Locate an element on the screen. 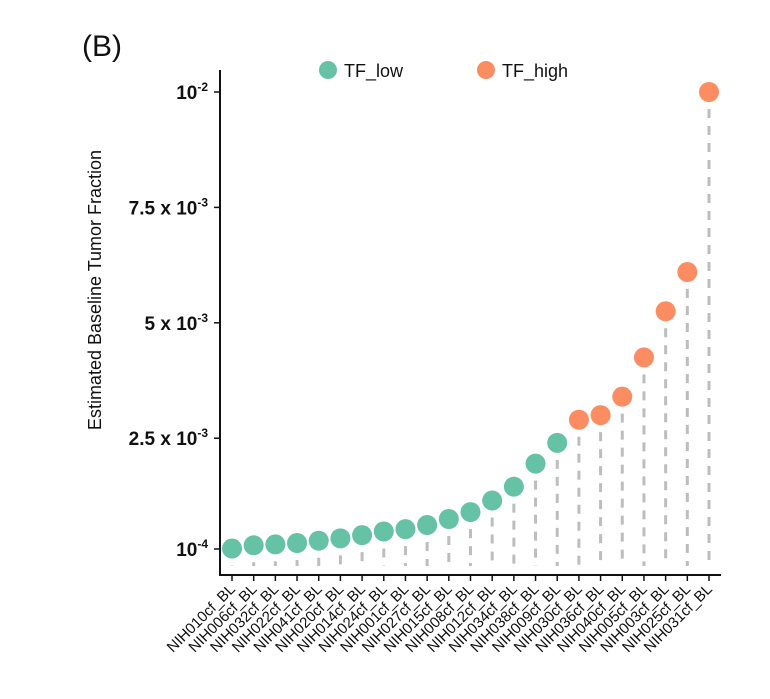  y-tick-label: 10⁻² is located at coordinates (192, 92).